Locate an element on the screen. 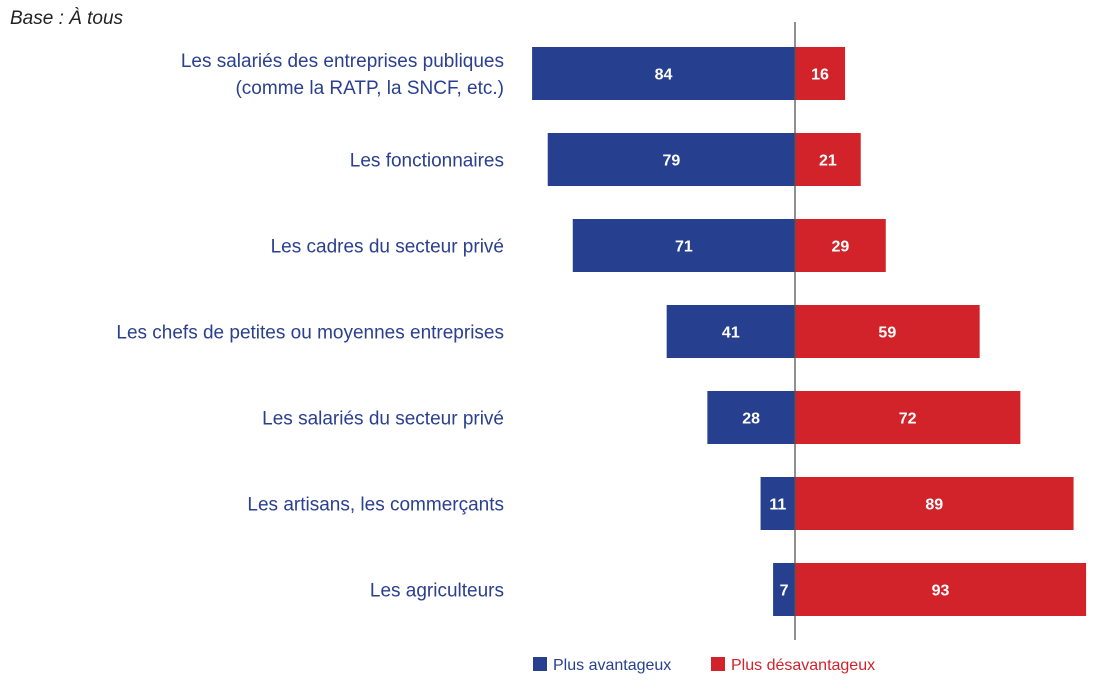  data-label-plus-avantageux: 41 is located at coordinates (731, 333).